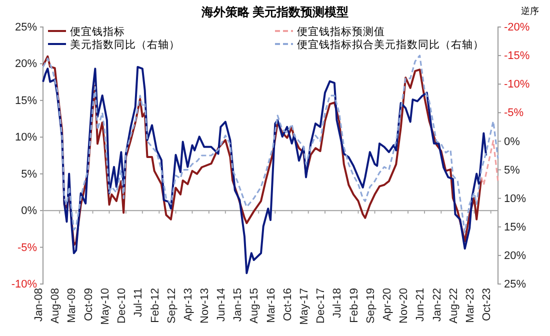  I want to click on x-tick-label: Dec-10, so click(122, 306).